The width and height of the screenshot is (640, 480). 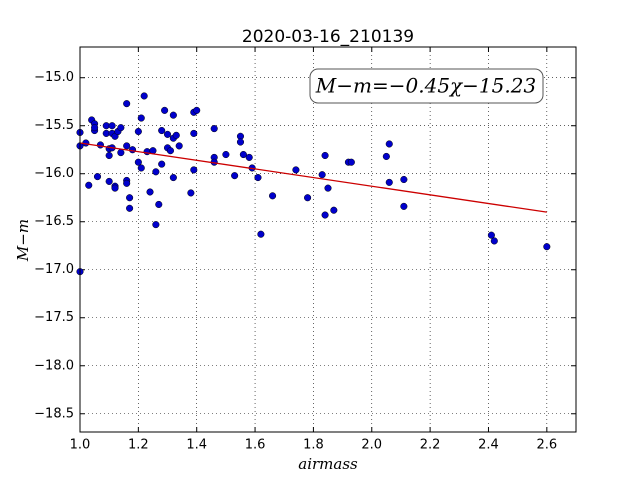 I want to click on y-tick-label: −18.0, so click(x=54, y=365).